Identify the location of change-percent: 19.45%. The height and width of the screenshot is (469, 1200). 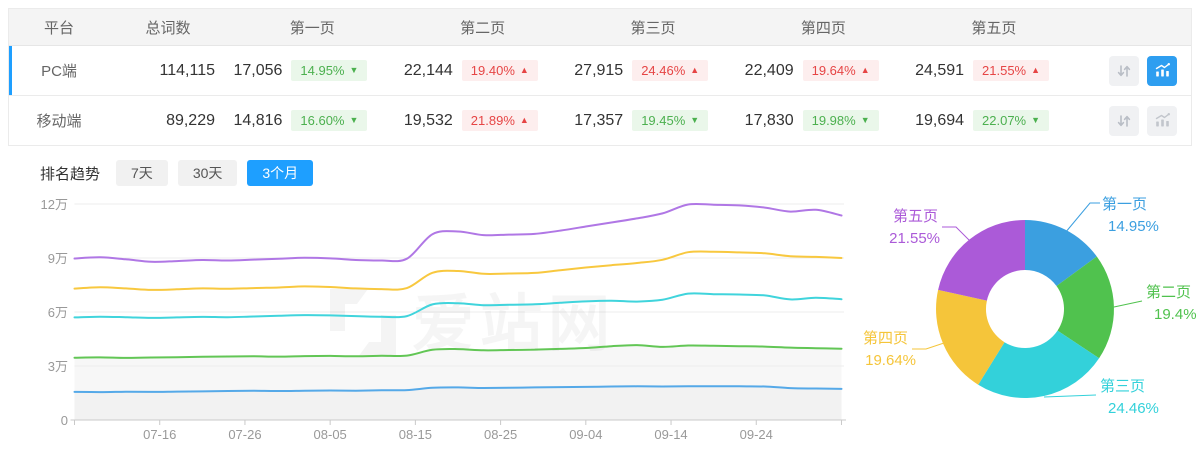
(663, 120).